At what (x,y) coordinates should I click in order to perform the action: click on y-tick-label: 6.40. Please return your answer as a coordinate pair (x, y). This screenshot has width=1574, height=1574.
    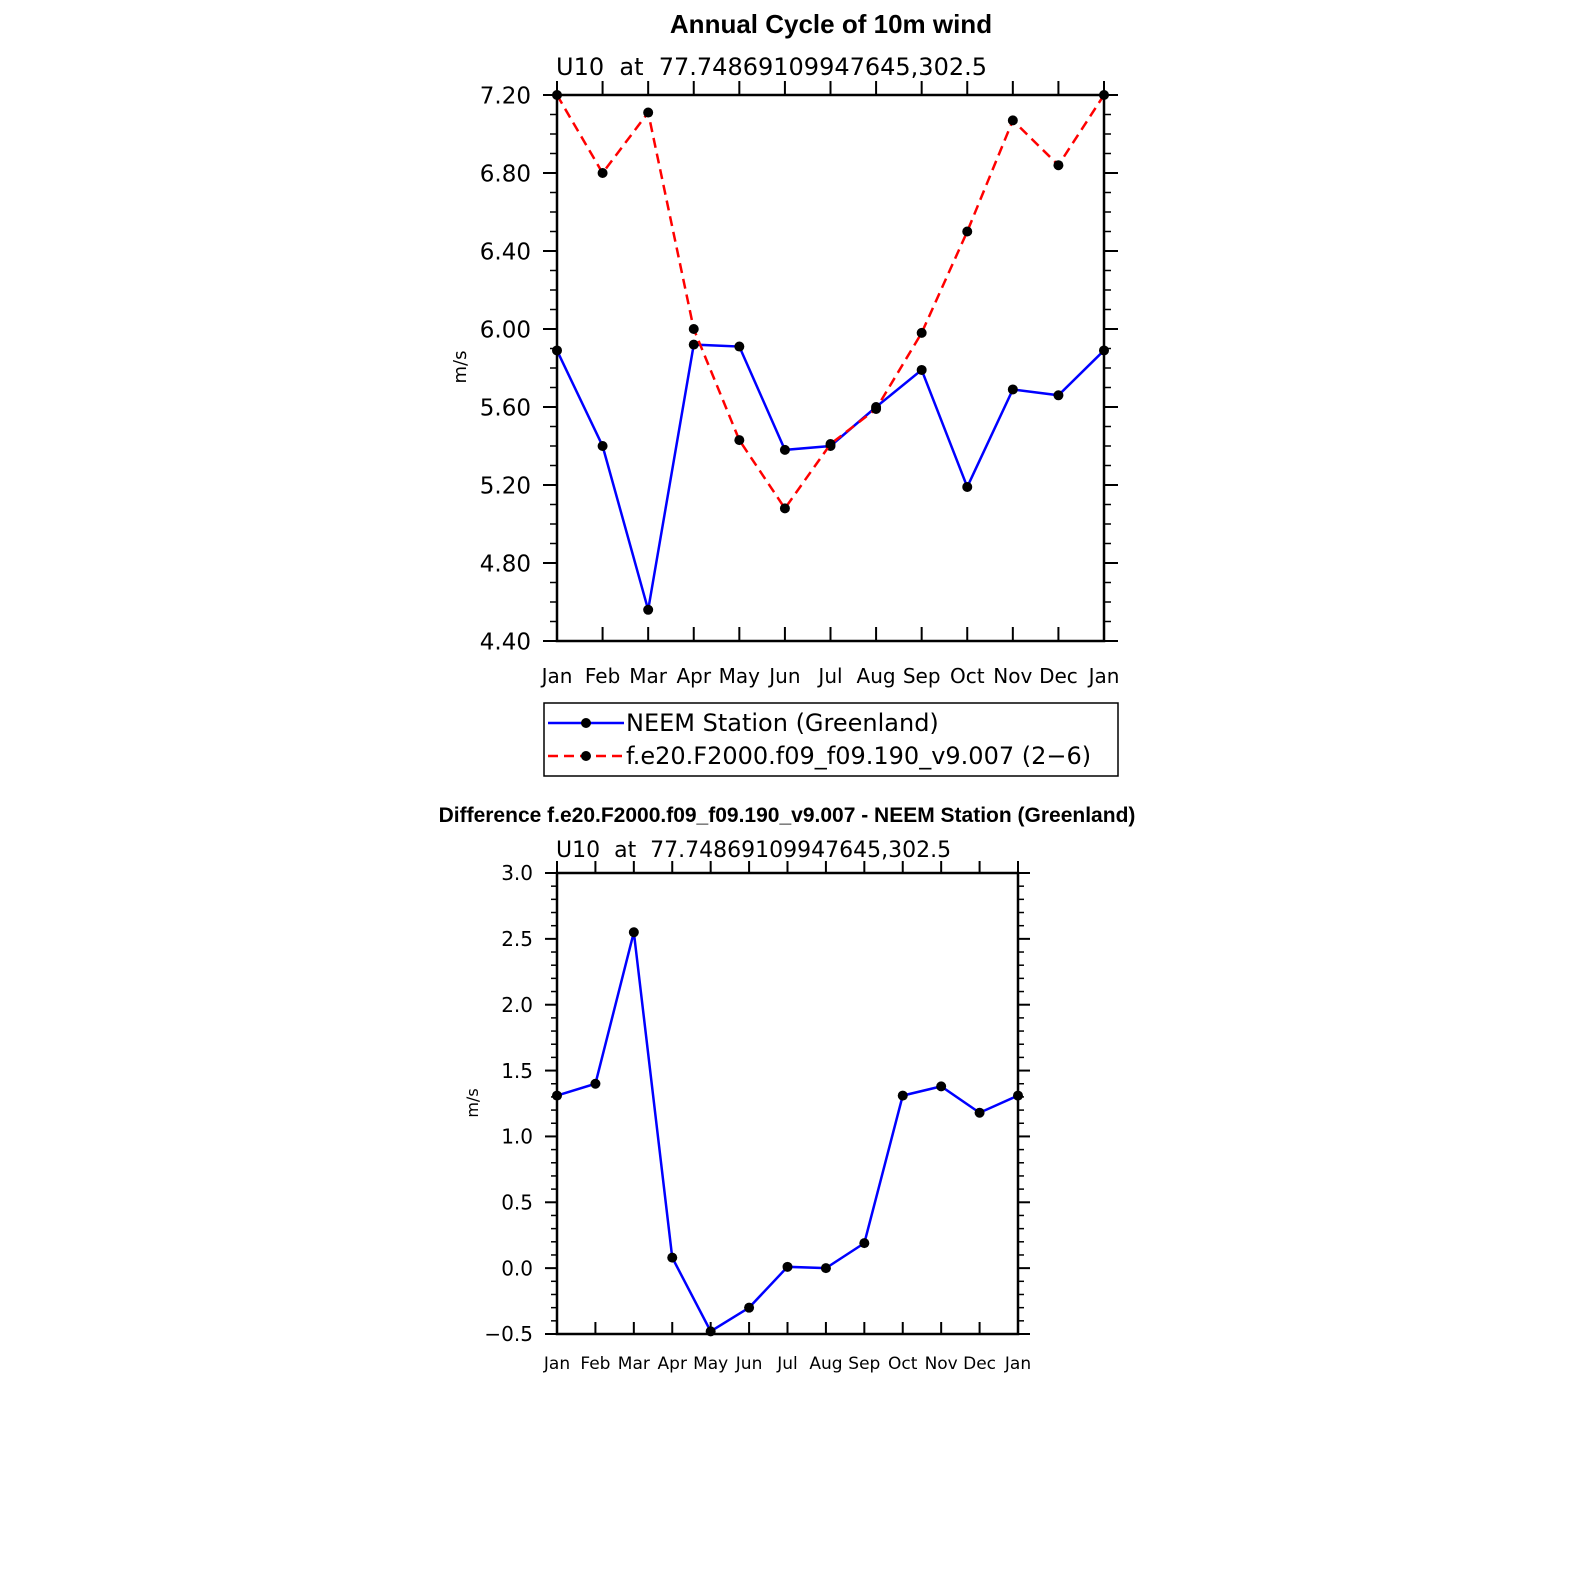
    Looking at the image, I should click on (505, 252).